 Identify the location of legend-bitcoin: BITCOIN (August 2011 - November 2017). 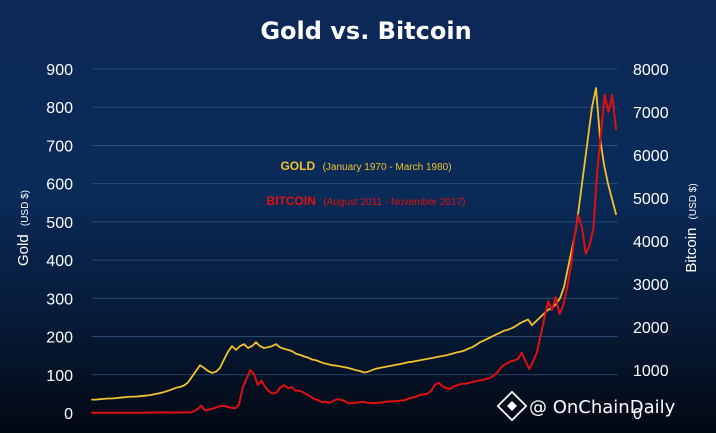
(366, 200).